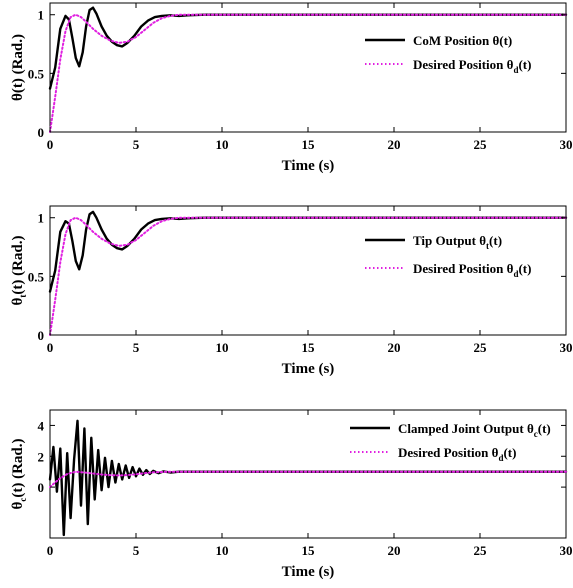 The image size is (573, 588). I want to click on y-axis-label-group: θ(t) (Rad.), so click(18, 67).